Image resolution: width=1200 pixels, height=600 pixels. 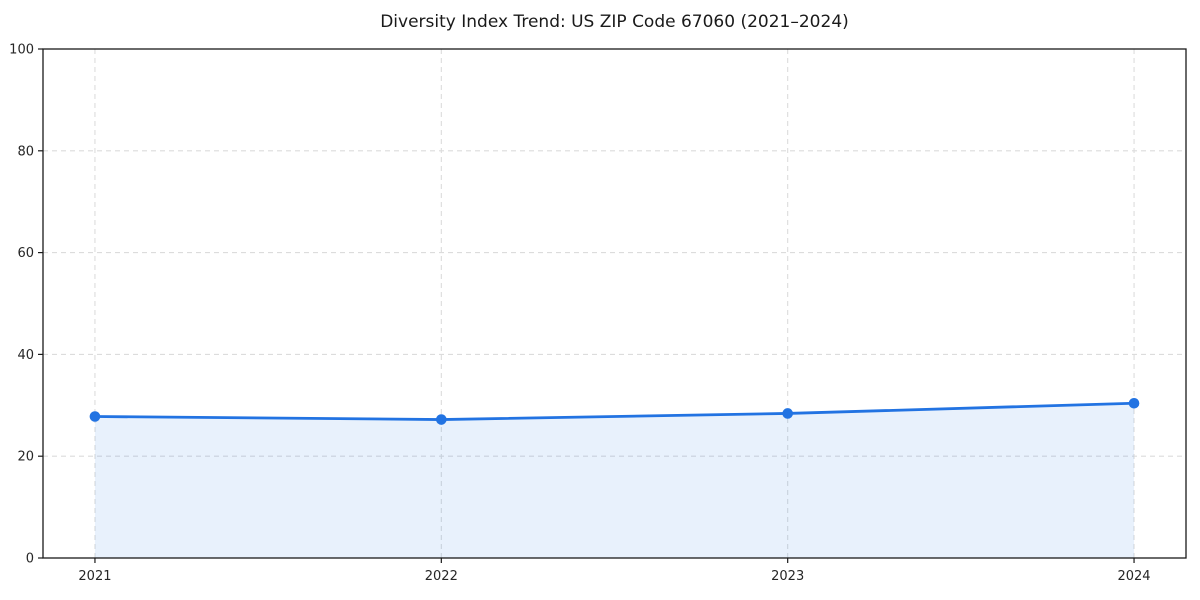 What do you see at coordinates (25, 457) in the screenshot?
I see `y-tick-label: 20` at bounding box center [25, 457].